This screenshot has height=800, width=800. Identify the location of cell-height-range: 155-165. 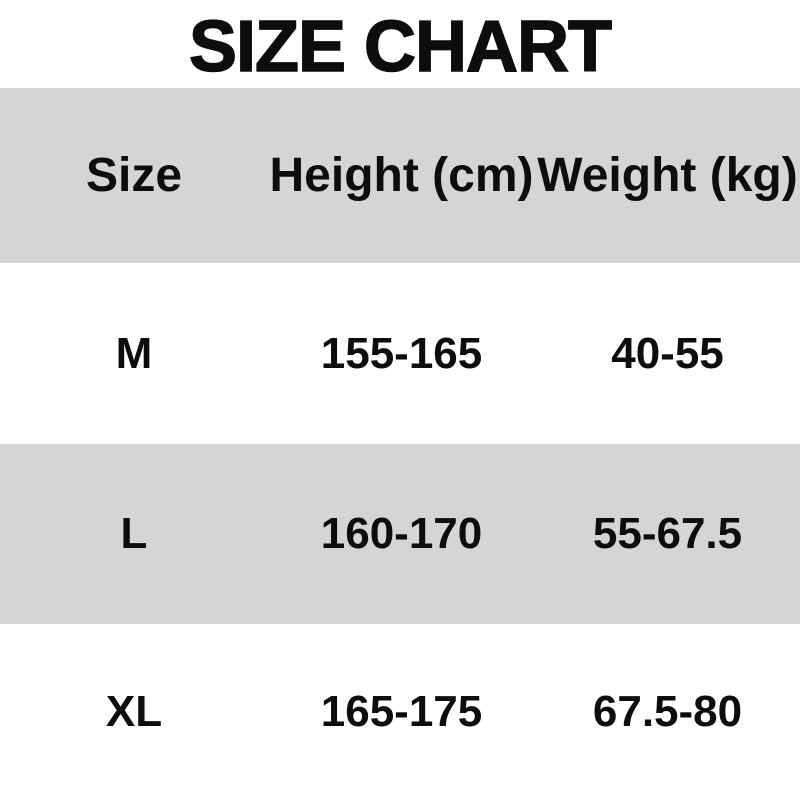
(401, 353).